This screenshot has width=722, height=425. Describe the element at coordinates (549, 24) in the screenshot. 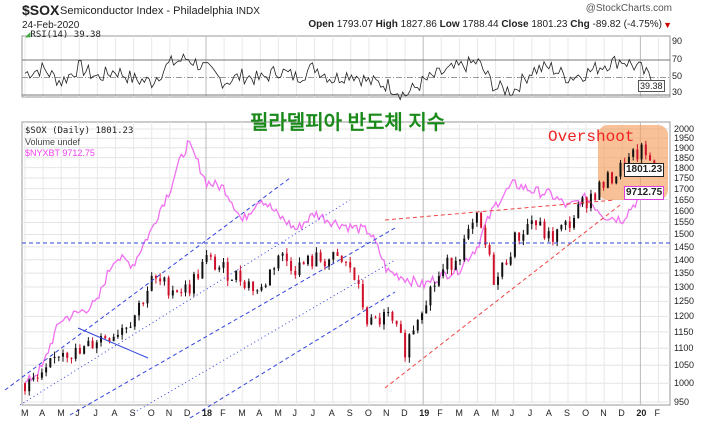

I see `close-value: 1801.23` at that location.